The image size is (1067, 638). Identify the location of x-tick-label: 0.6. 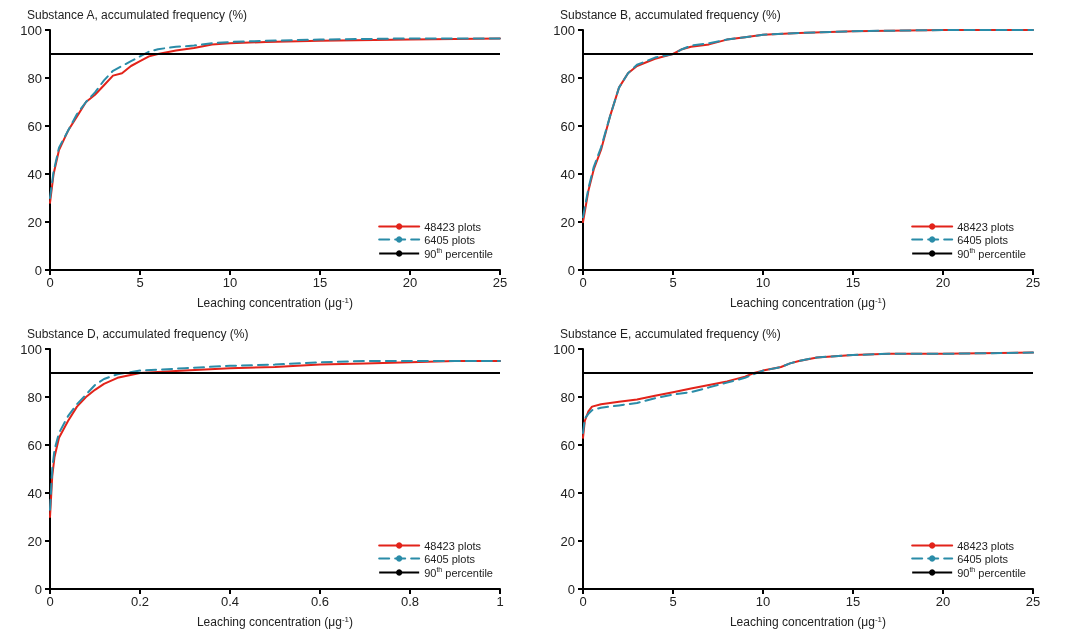
(320, 601).